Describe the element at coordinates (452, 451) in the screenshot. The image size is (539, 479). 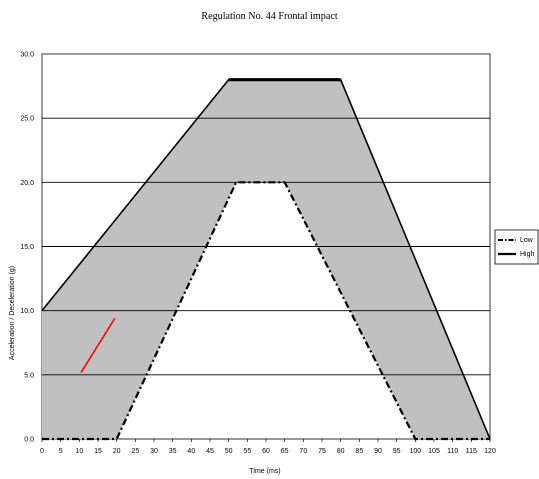
I see `x-tick-label: 110` at that location.